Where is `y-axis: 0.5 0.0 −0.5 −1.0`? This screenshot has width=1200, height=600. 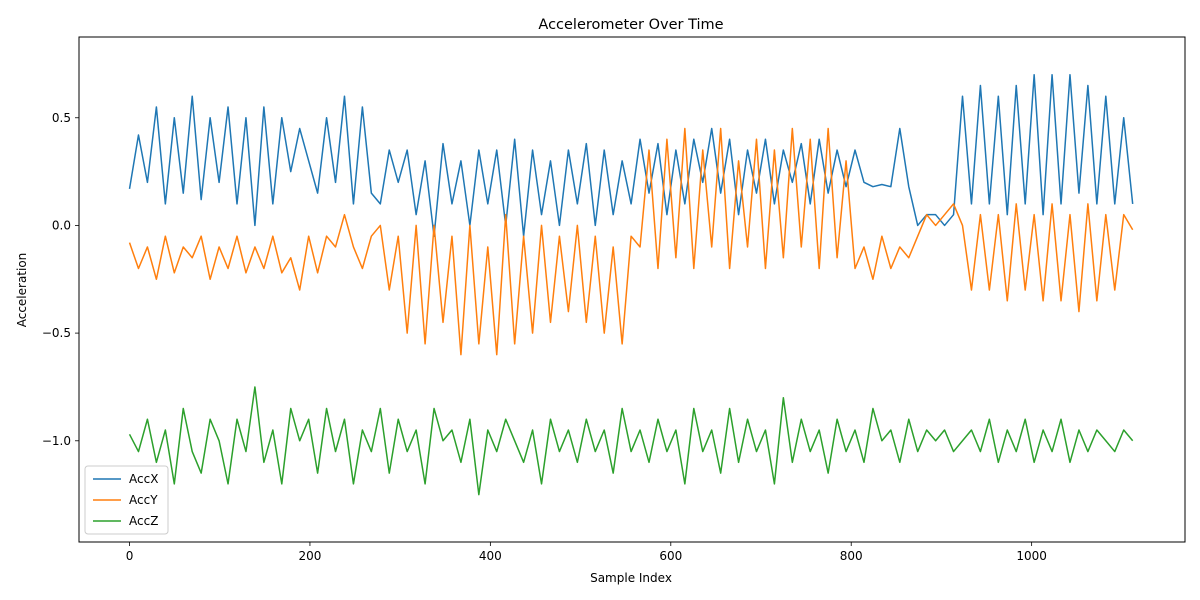
y-axis: 0.5 0.0 −0.5 −1.0 is located at coordinates (60, 279).